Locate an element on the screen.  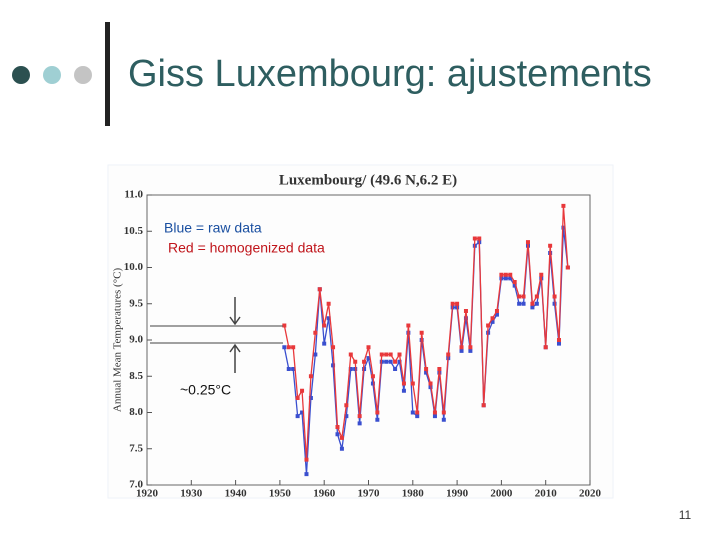
x-tick-label: 1980 is located at coordinates (413, 494).